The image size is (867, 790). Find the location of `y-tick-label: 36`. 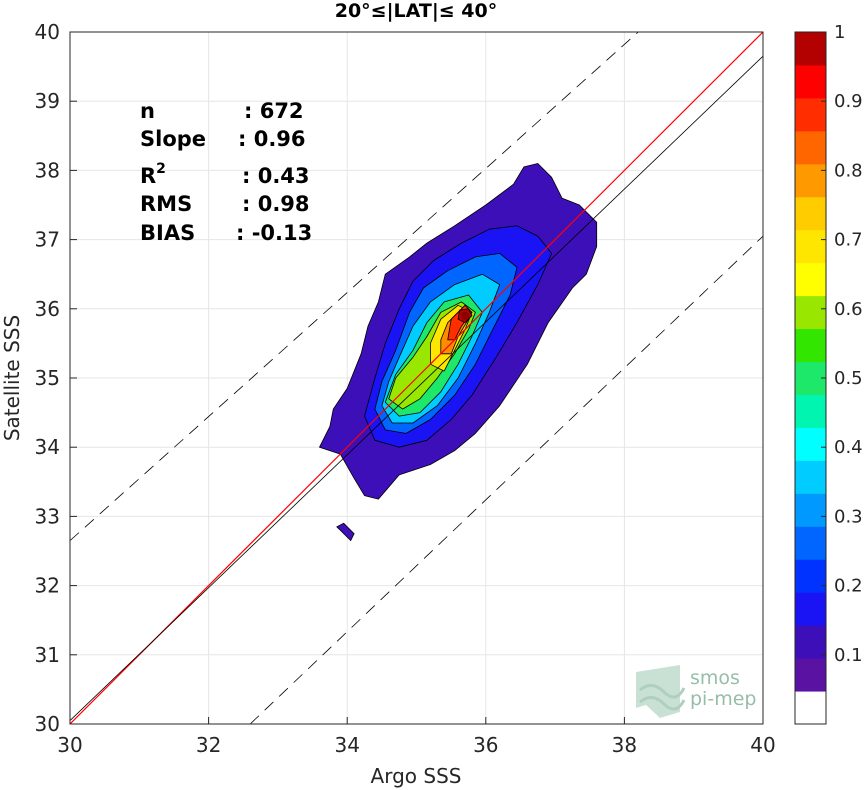

y-tick-label: 36 is located at coordinates (47, 309).